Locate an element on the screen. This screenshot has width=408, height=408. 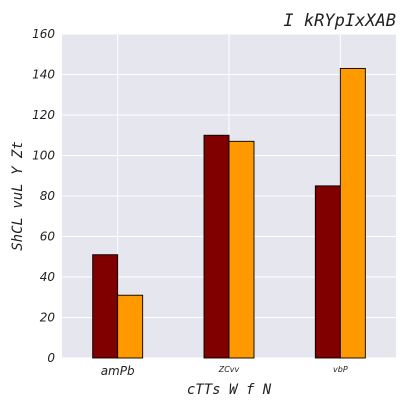
bar-series-2-vbP is located at coordinates (352, 213).